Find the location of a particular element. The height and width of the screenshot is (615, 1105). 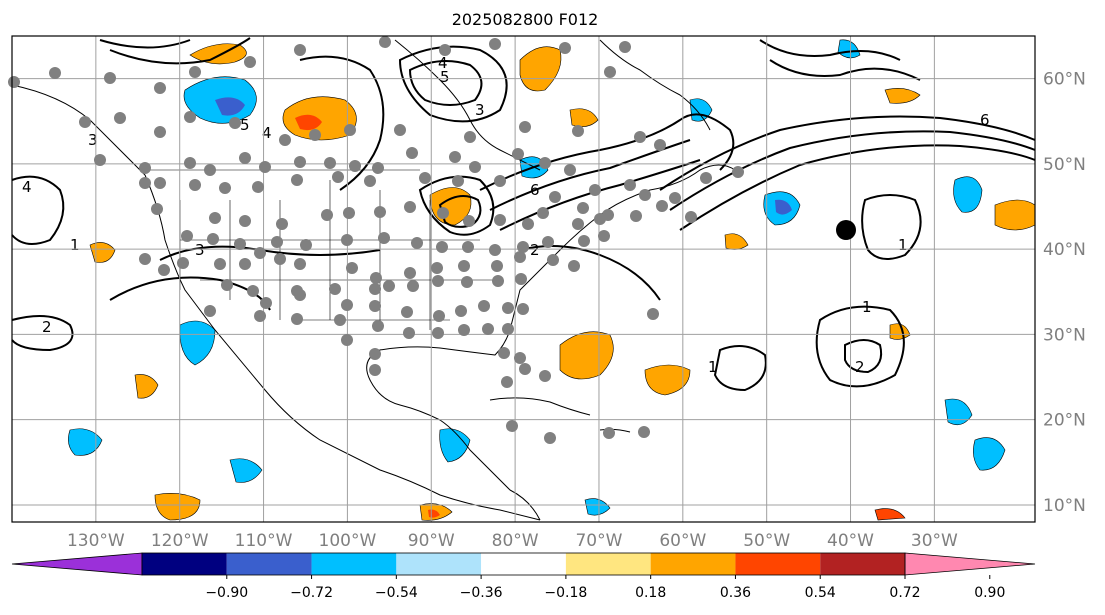

colorbar-outline is located at coordinates (523, 564).